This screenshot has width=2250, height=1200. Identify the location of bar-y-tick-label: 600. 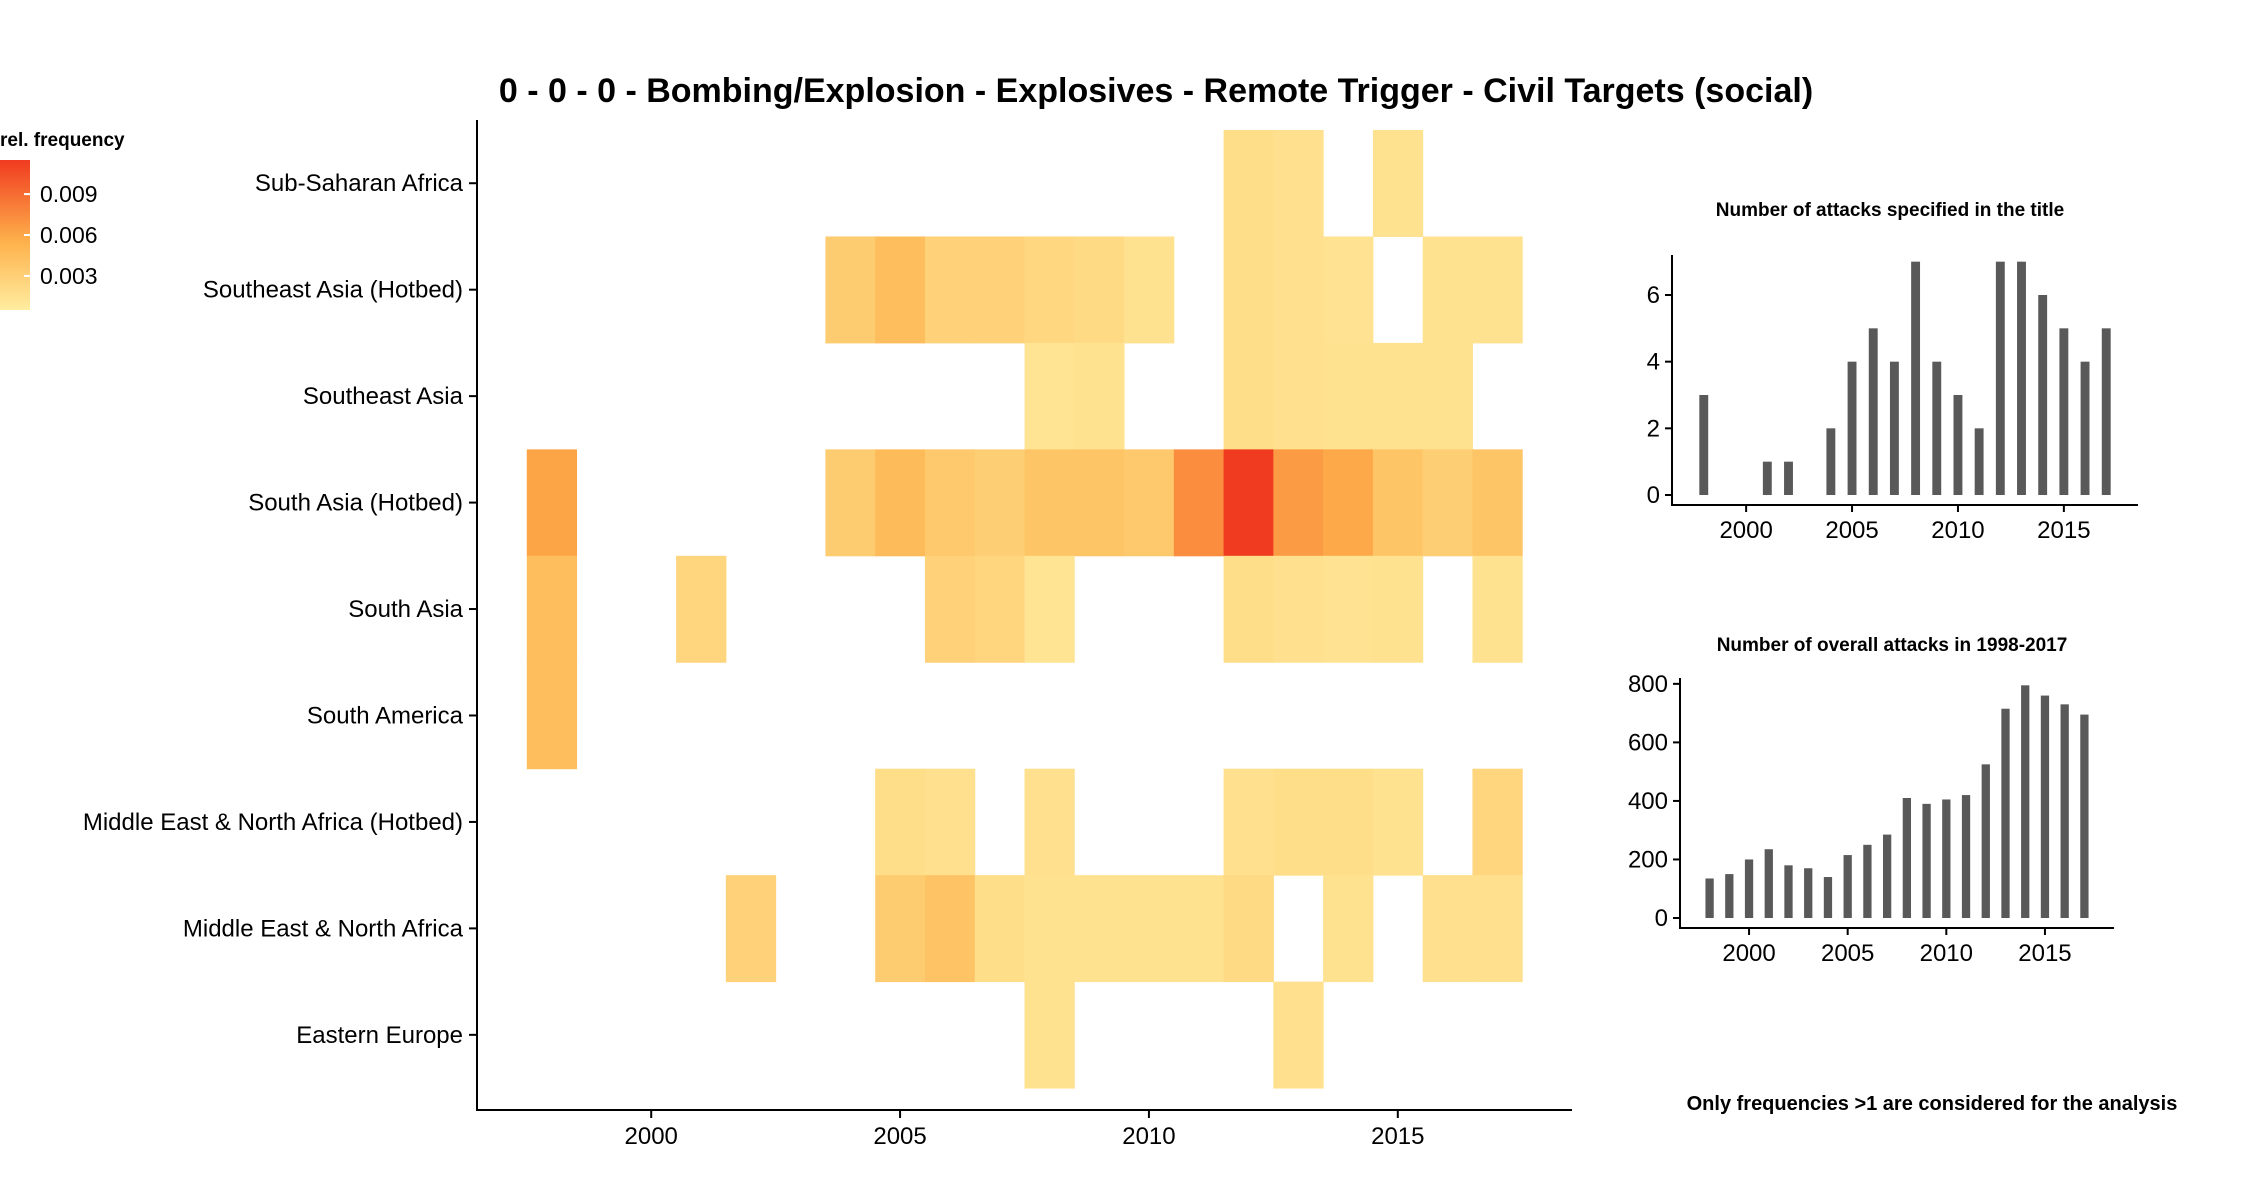
(1648, 742).